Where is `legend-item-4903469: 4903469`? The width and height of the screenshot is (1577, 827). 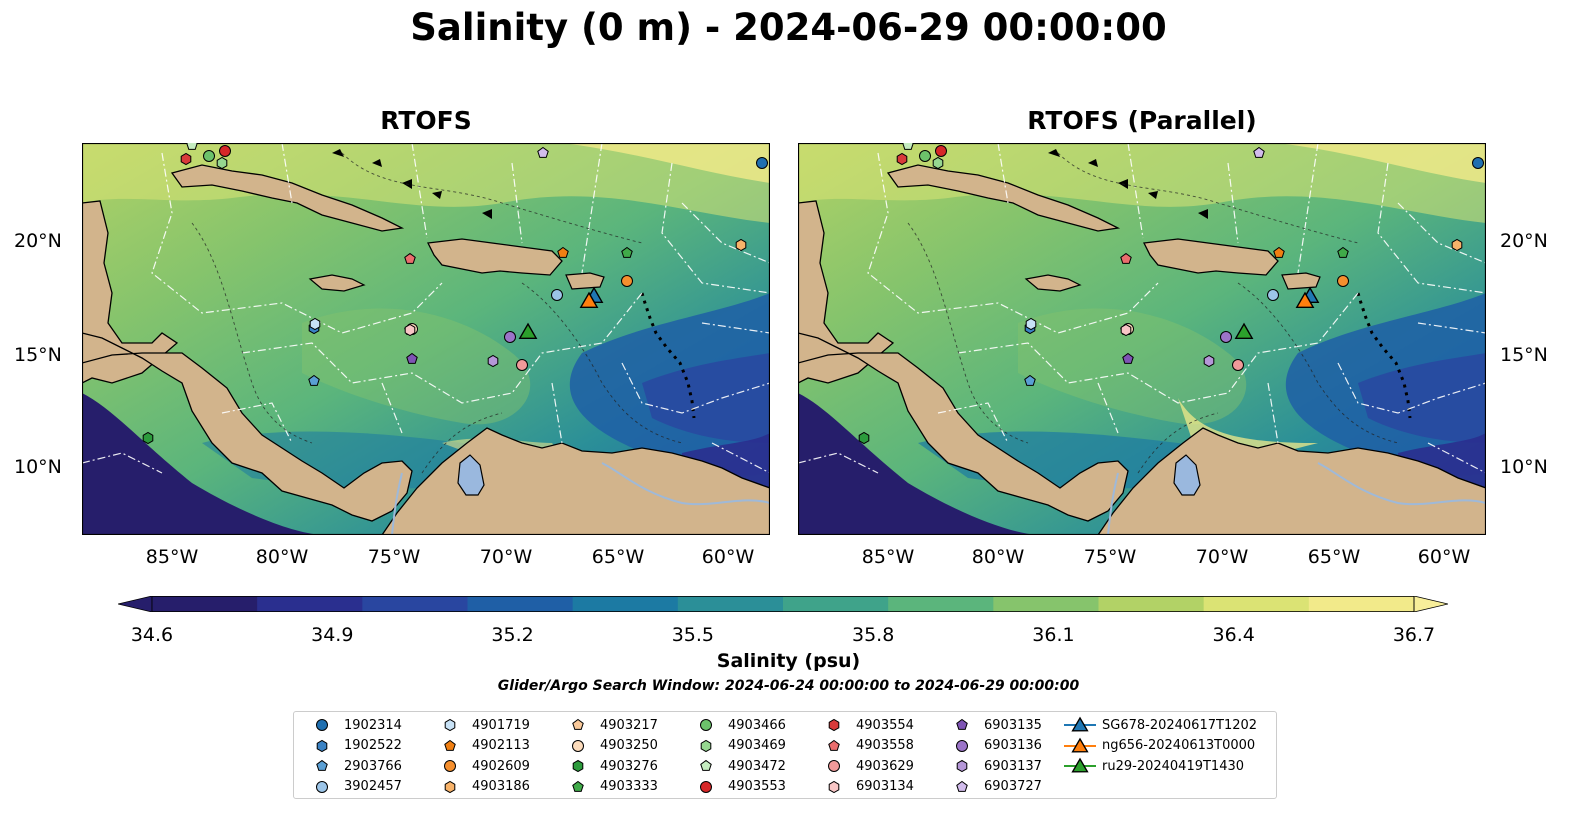
legend-item-4903469: 4903469 is located at coordinates (738, 746).